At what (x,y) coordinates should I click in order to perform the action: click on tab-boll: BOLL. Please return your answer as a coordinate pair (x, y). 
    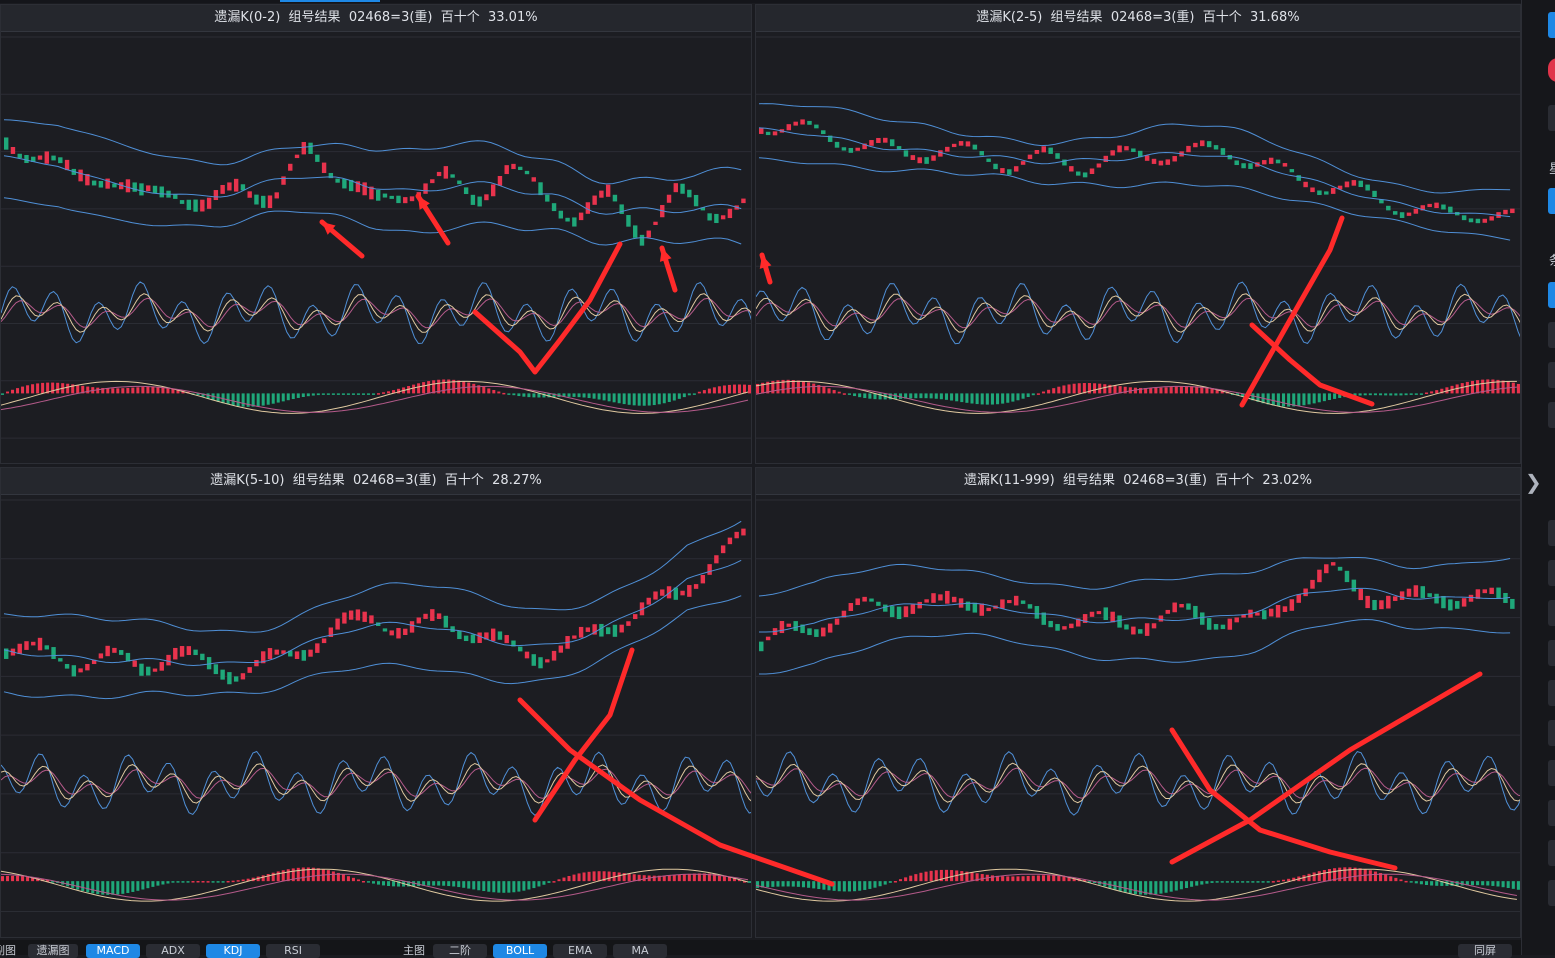
    Looking at the image, I should click on (520, 951).